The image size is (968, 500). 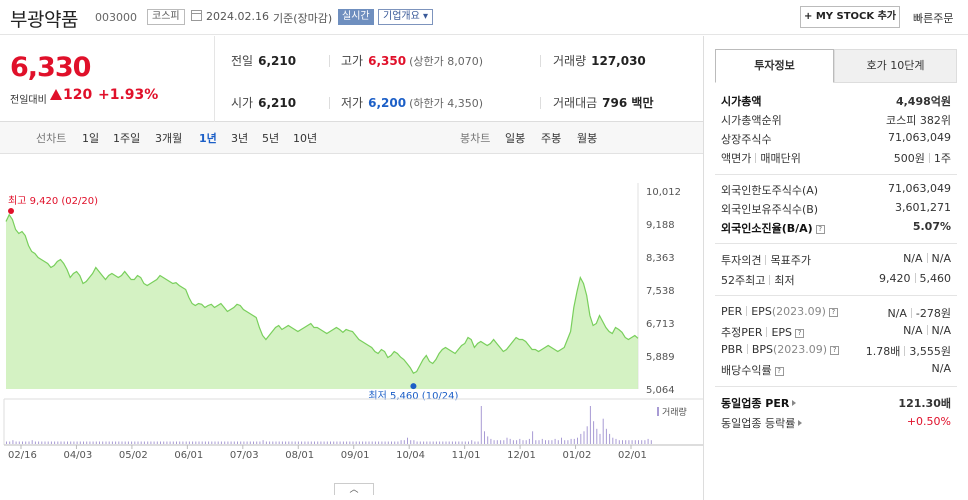 What do you see at coordinates (790, 260) in the screenshot?
I see `info-label: 목표주가` at bounding box center [790, 260].